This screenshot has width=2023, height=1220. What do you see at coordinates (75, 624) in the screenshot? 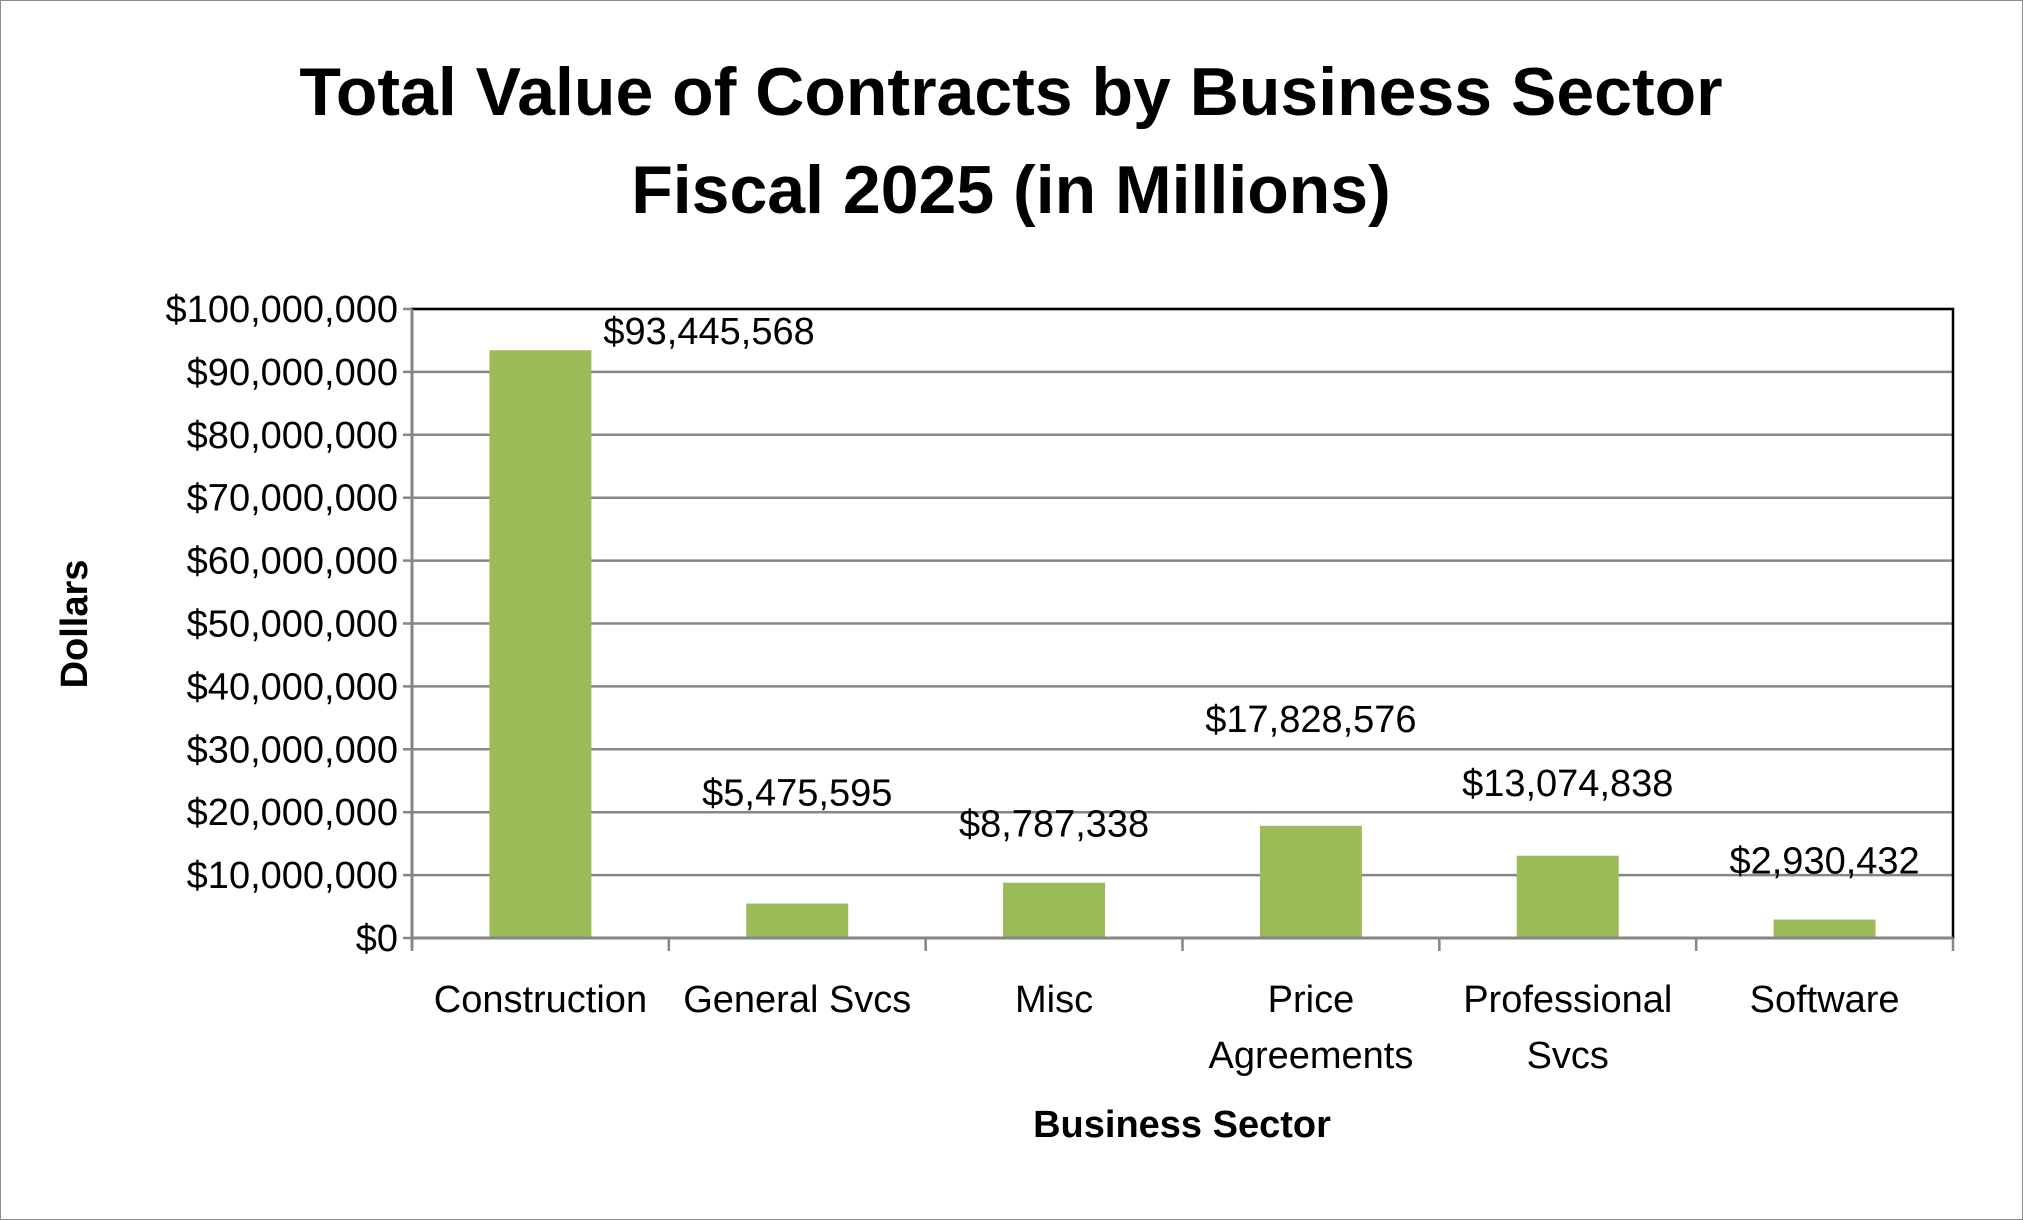
I see `y-axis-title: Dollars` at bounding box center [75, 624].